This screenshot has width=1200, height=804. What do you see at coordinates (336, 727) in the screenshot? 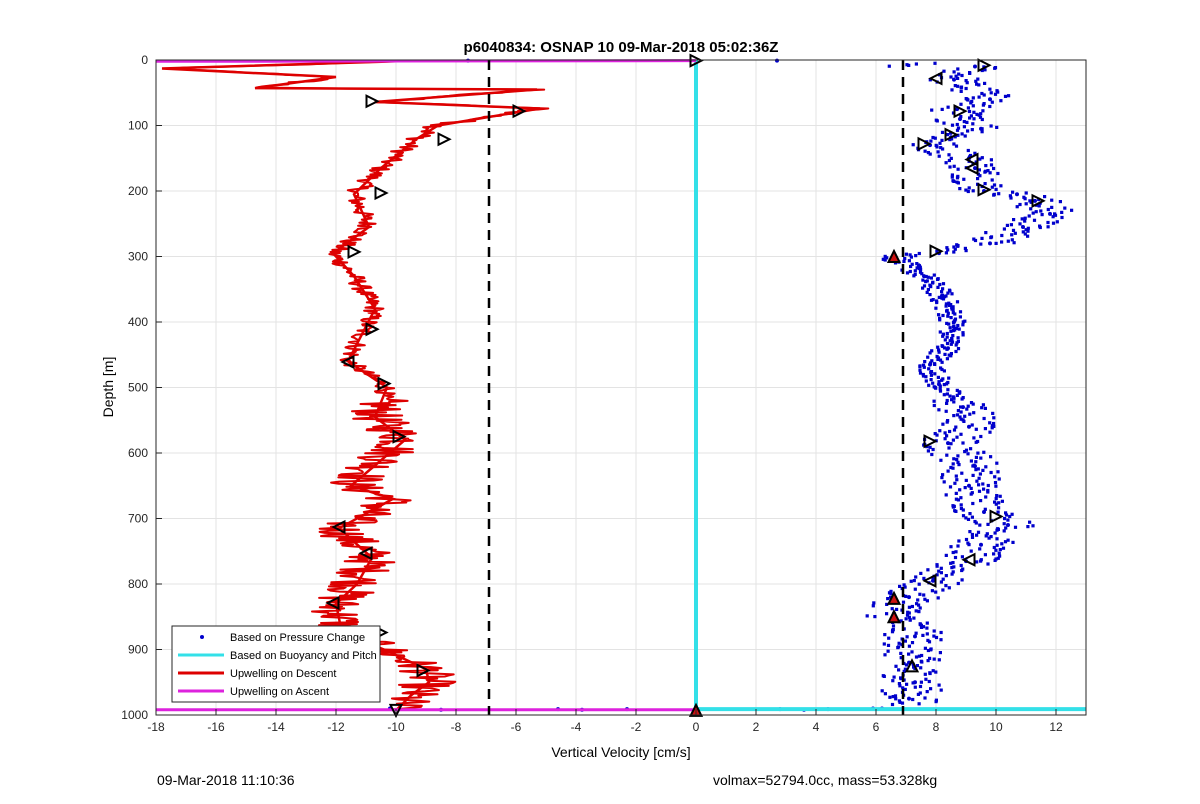
I see `x-tick-label: -12` at bounding box center [336, 727].